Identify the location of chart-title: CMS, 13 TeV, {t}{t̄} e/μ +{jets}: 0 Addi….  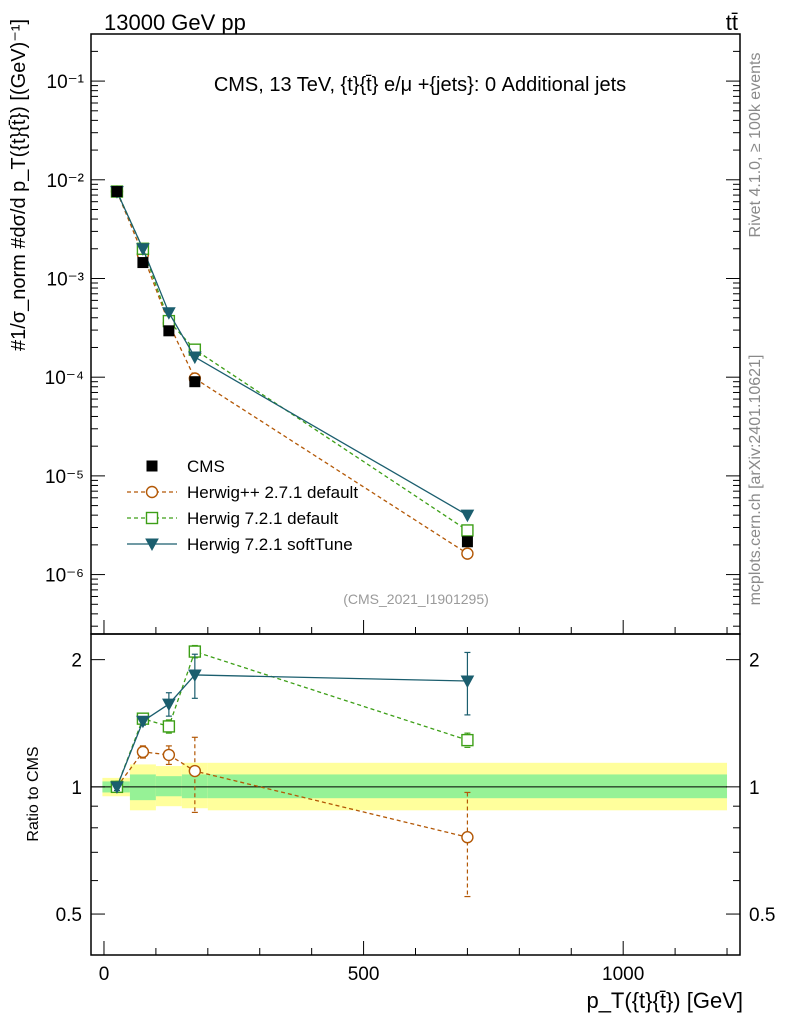
(420, 85).